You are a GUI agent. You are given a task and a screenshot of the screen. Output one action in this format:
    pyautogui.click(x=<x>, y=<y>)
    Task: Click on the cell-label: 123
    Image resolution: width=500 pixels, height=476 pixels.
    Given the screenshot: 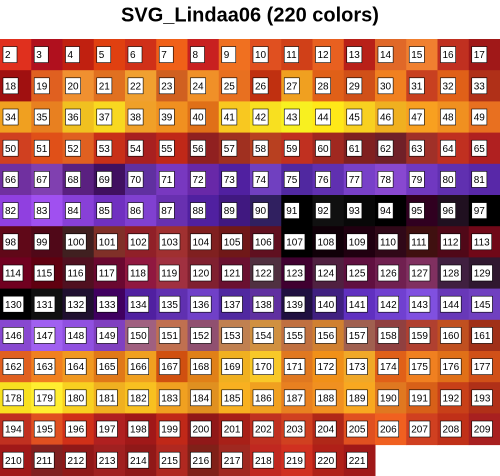 What is the action you would take?
    pyautogui.click(x=294, y=274)
    